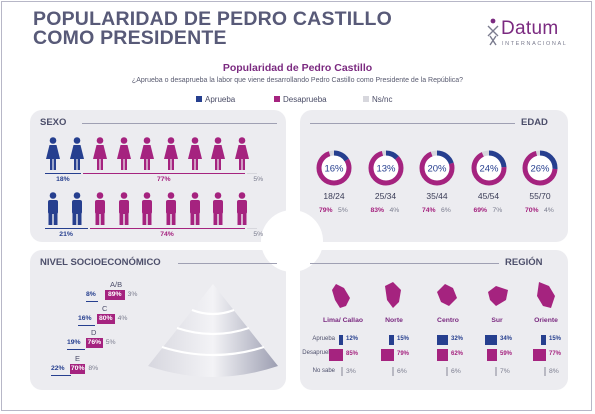 The image size is (595, 414). I want to click on donut-25/34: 13%, so click(385, 168).